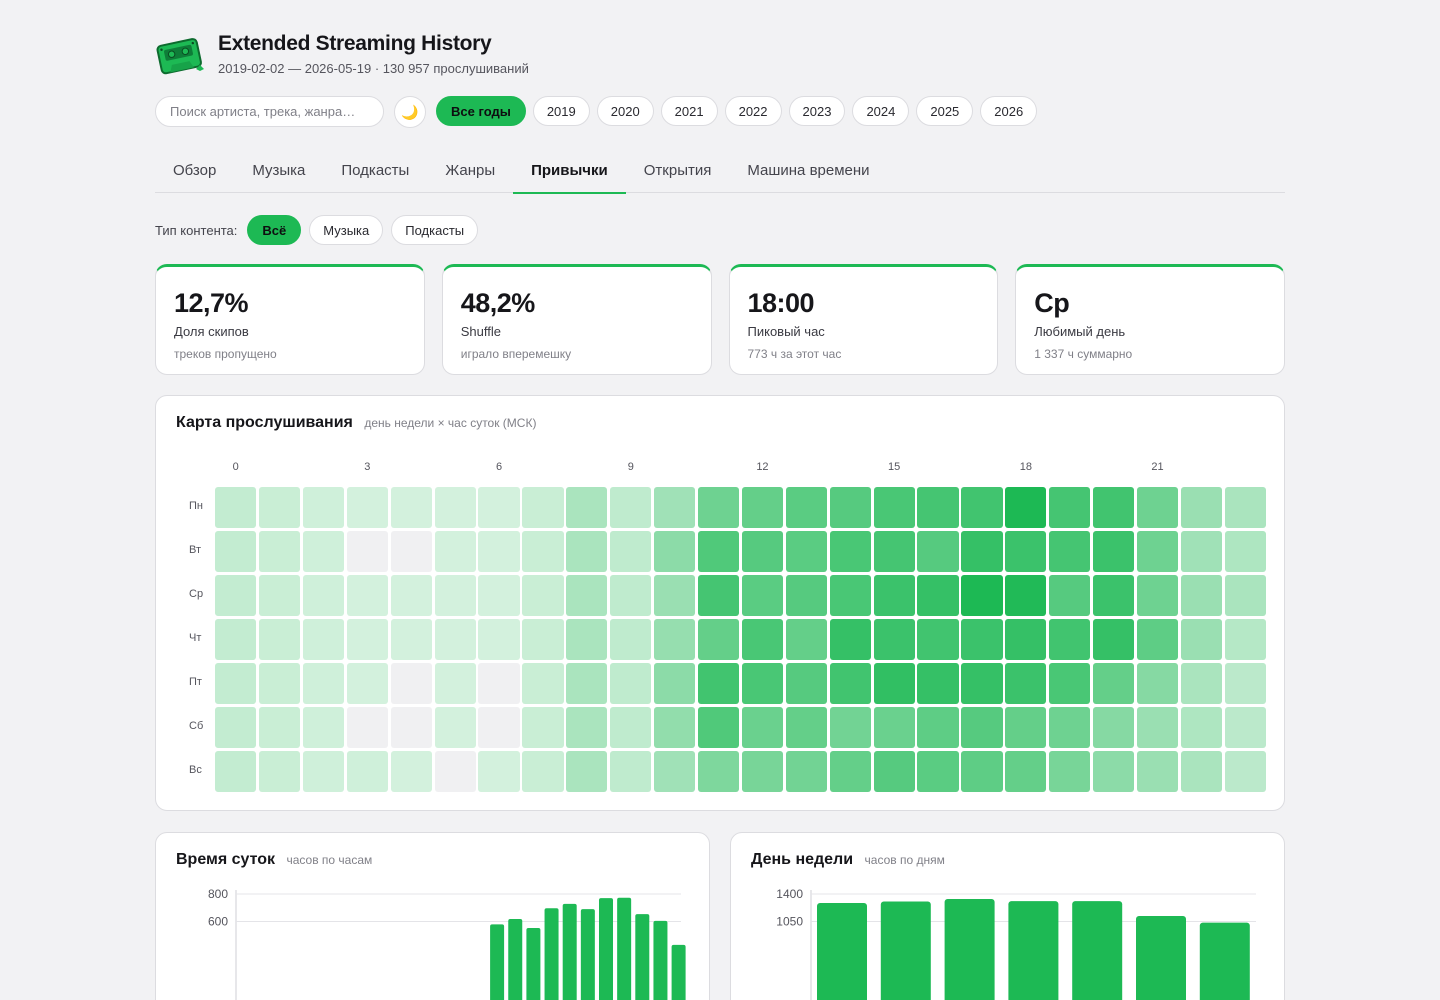  What do you see at coordinates (410, 112) in the screenshot?
I see `theme-toggle-button: 🌙` at bounding box center [410, 112].